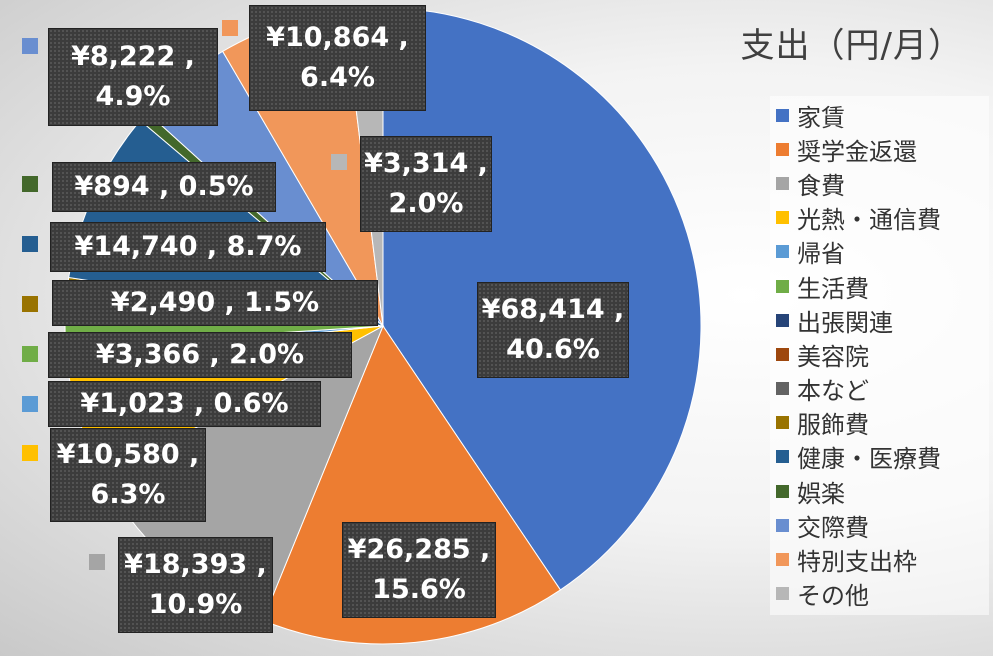 This screenshot has height=656, width=993. Describe the element at coordinates (882, 286) in the screenshot. I see `legend-item: 生活費` at that location.